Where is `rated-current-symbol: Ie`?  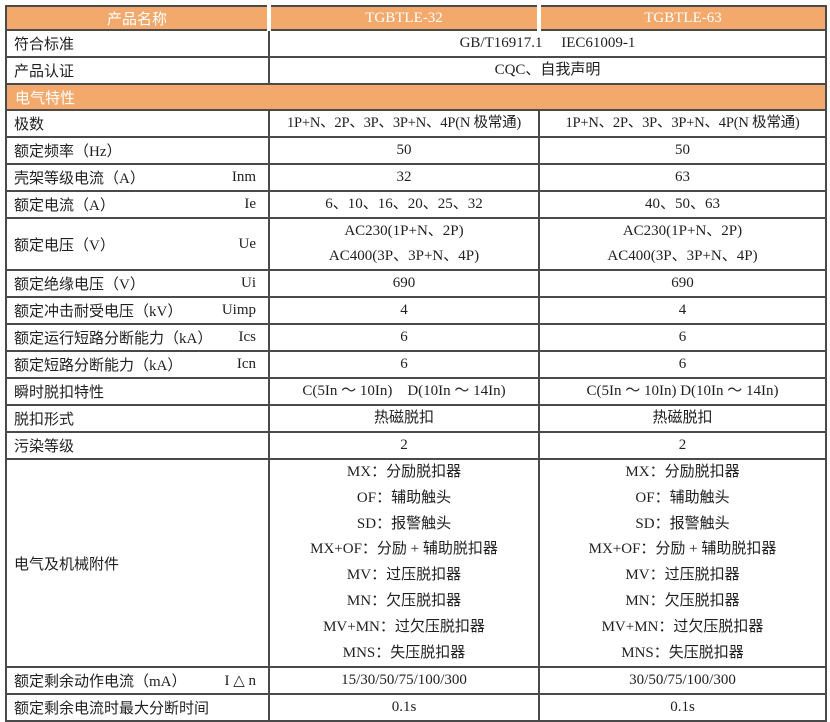 rated-current-symbol: Ie is located at coordinates (250, 204).